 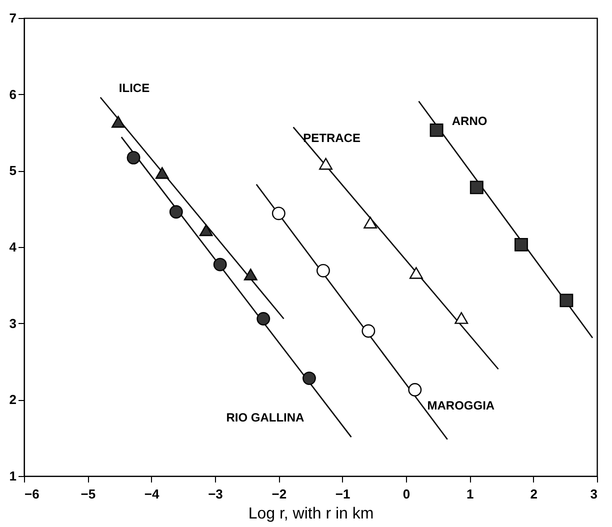 I want to click on x-tick-label: 0, so click(x=406, y=494).